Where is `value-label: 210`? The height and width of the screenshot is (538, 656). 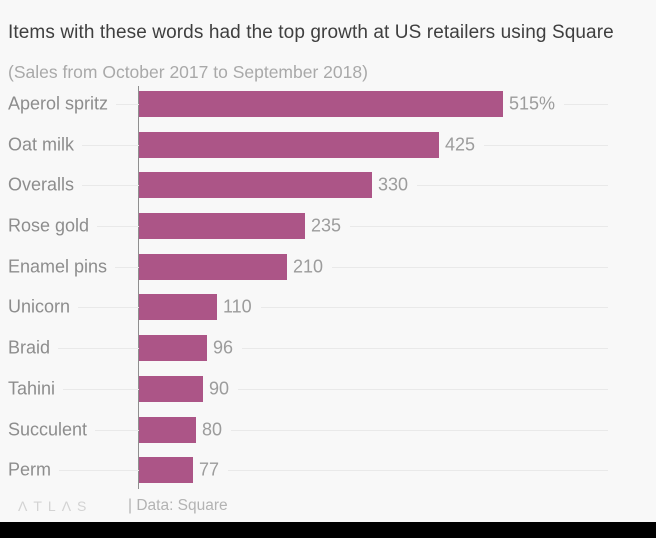 value-label: 210 is located at coordinates (310, 267).